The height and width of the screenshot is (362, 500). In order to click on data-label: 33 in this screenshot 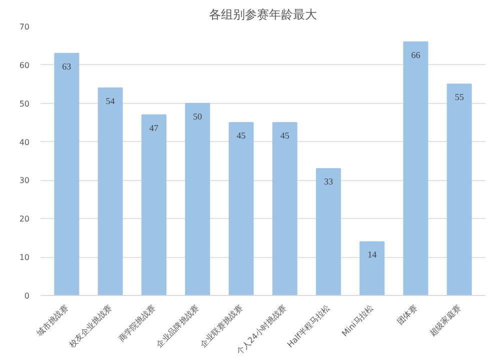, I will do `click(329, 181)`.